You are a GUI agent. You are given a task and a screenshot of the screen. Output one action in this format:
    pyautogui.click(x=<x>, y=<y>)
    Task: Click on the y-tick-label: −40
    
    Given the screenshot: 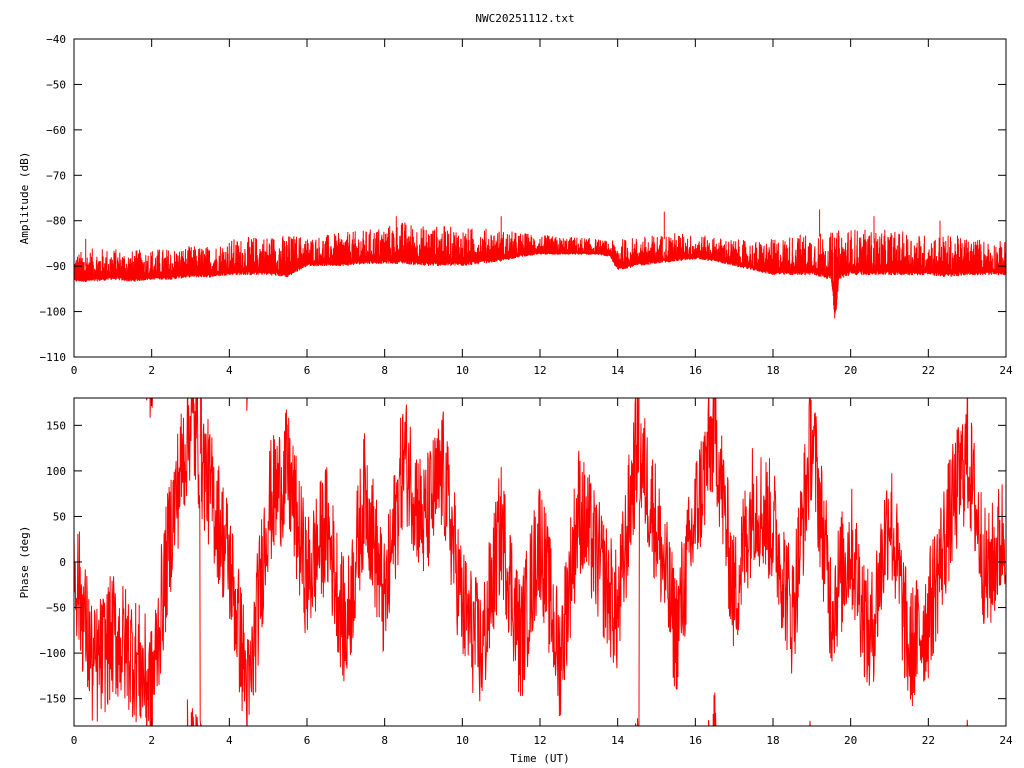 What is the action you would take?
    pyautogui.click(x=56, y=39)
    